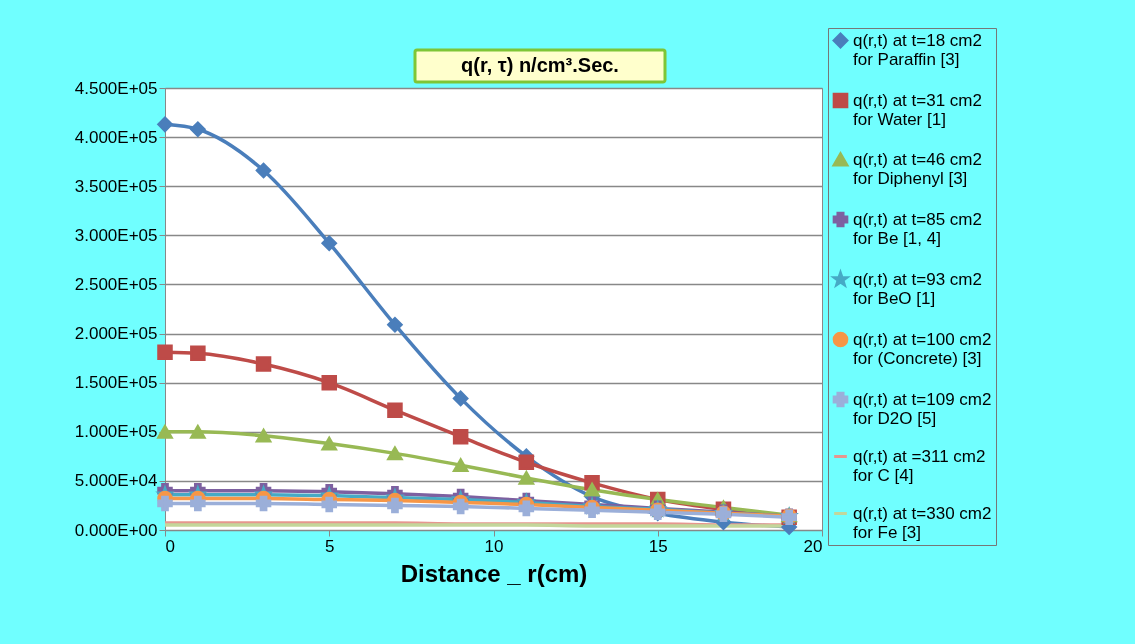 The height and width of the screenshot is (644, 1135). Describe the element at coordinates (917, 168) in the screenshot. I see `legend-label: q(r,t) at t=46 cm2 for Diphenyl [3]` at that location.